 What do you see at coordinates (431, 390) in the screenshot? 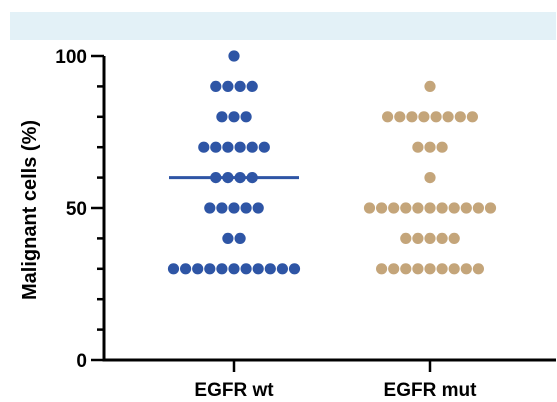
I see `x-tick-label: EGFR mut` at bounding box center [431, 390].